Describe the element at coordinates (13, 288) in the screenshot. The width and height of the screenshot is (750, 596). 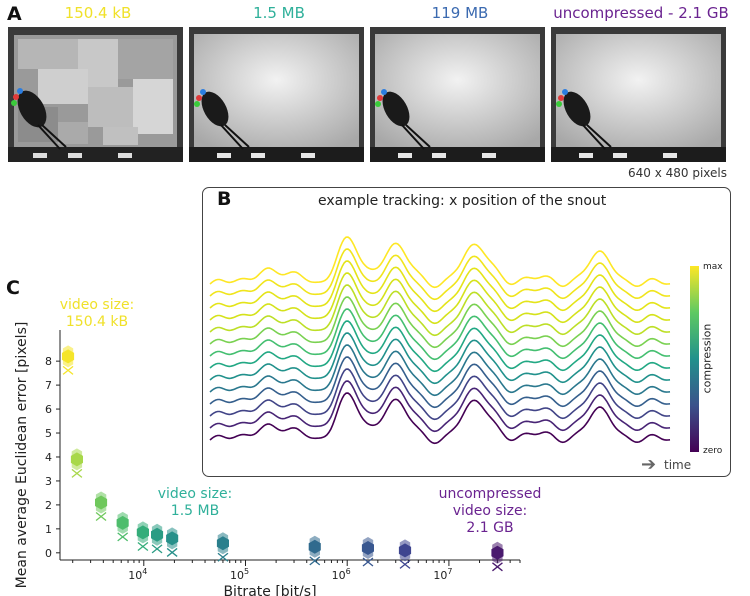
I see `panel-c-letter: C` at that location.